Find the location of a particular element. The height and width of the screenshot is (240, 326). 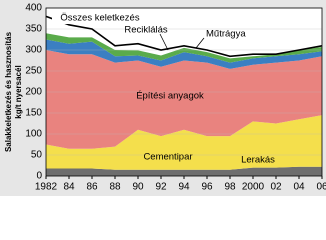

x-tick-label: 98 is located at coordinates (230, 187).